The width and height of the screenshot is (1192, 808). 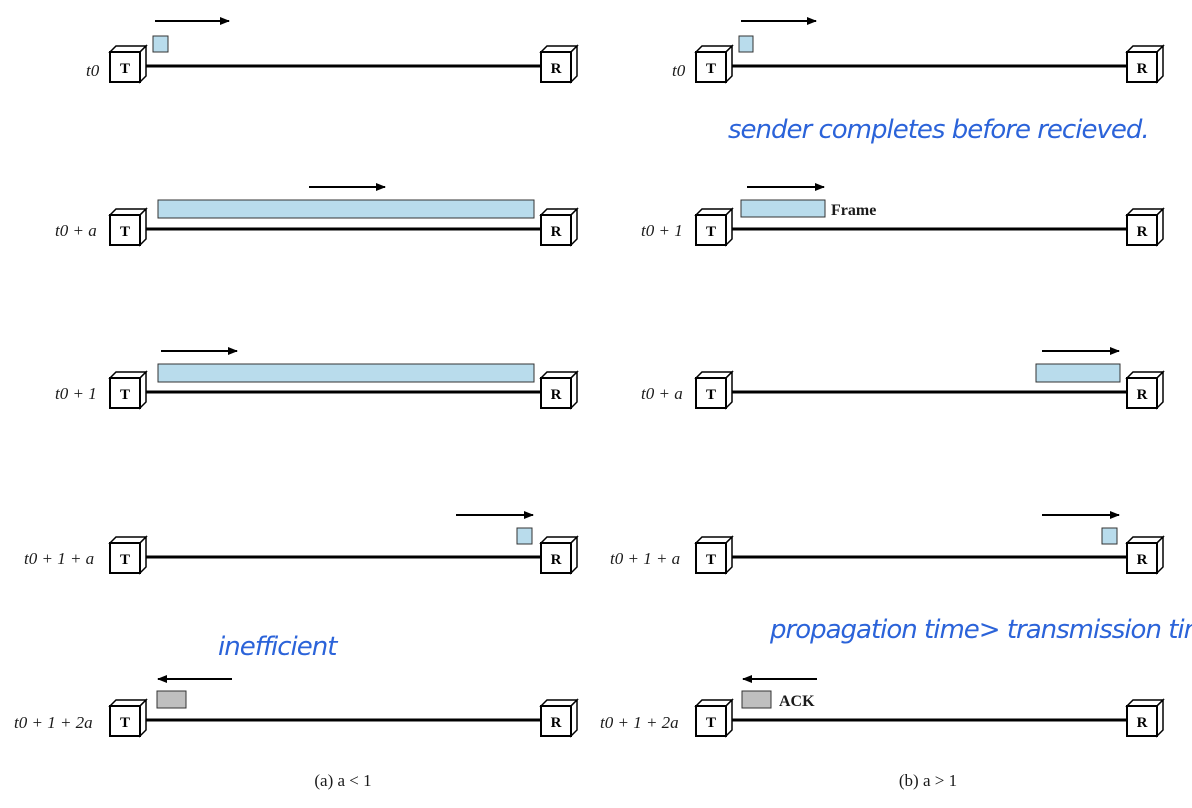 I want to click on panel-b-row-1: t0 T R sender completes before recieved., so click(x=918, y=81).